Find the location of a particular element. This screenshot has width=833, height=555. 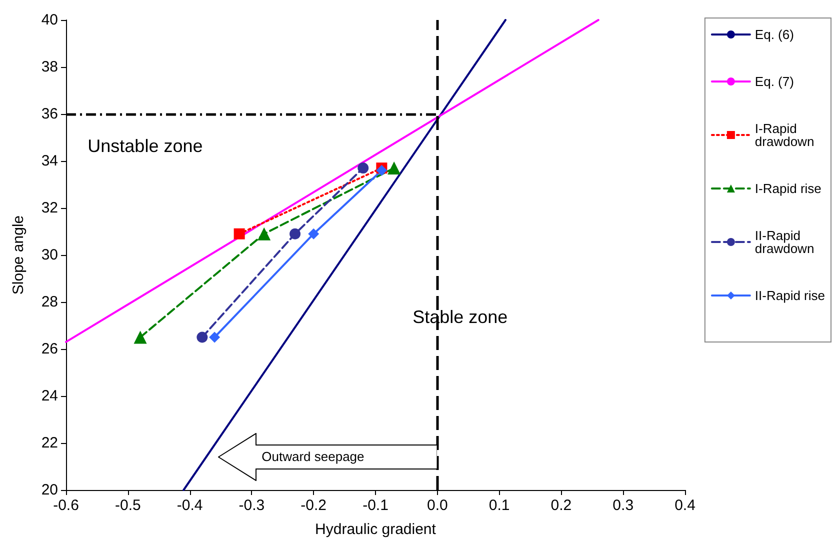

y-tick-label: 24 is located at coordinates (49, 396).